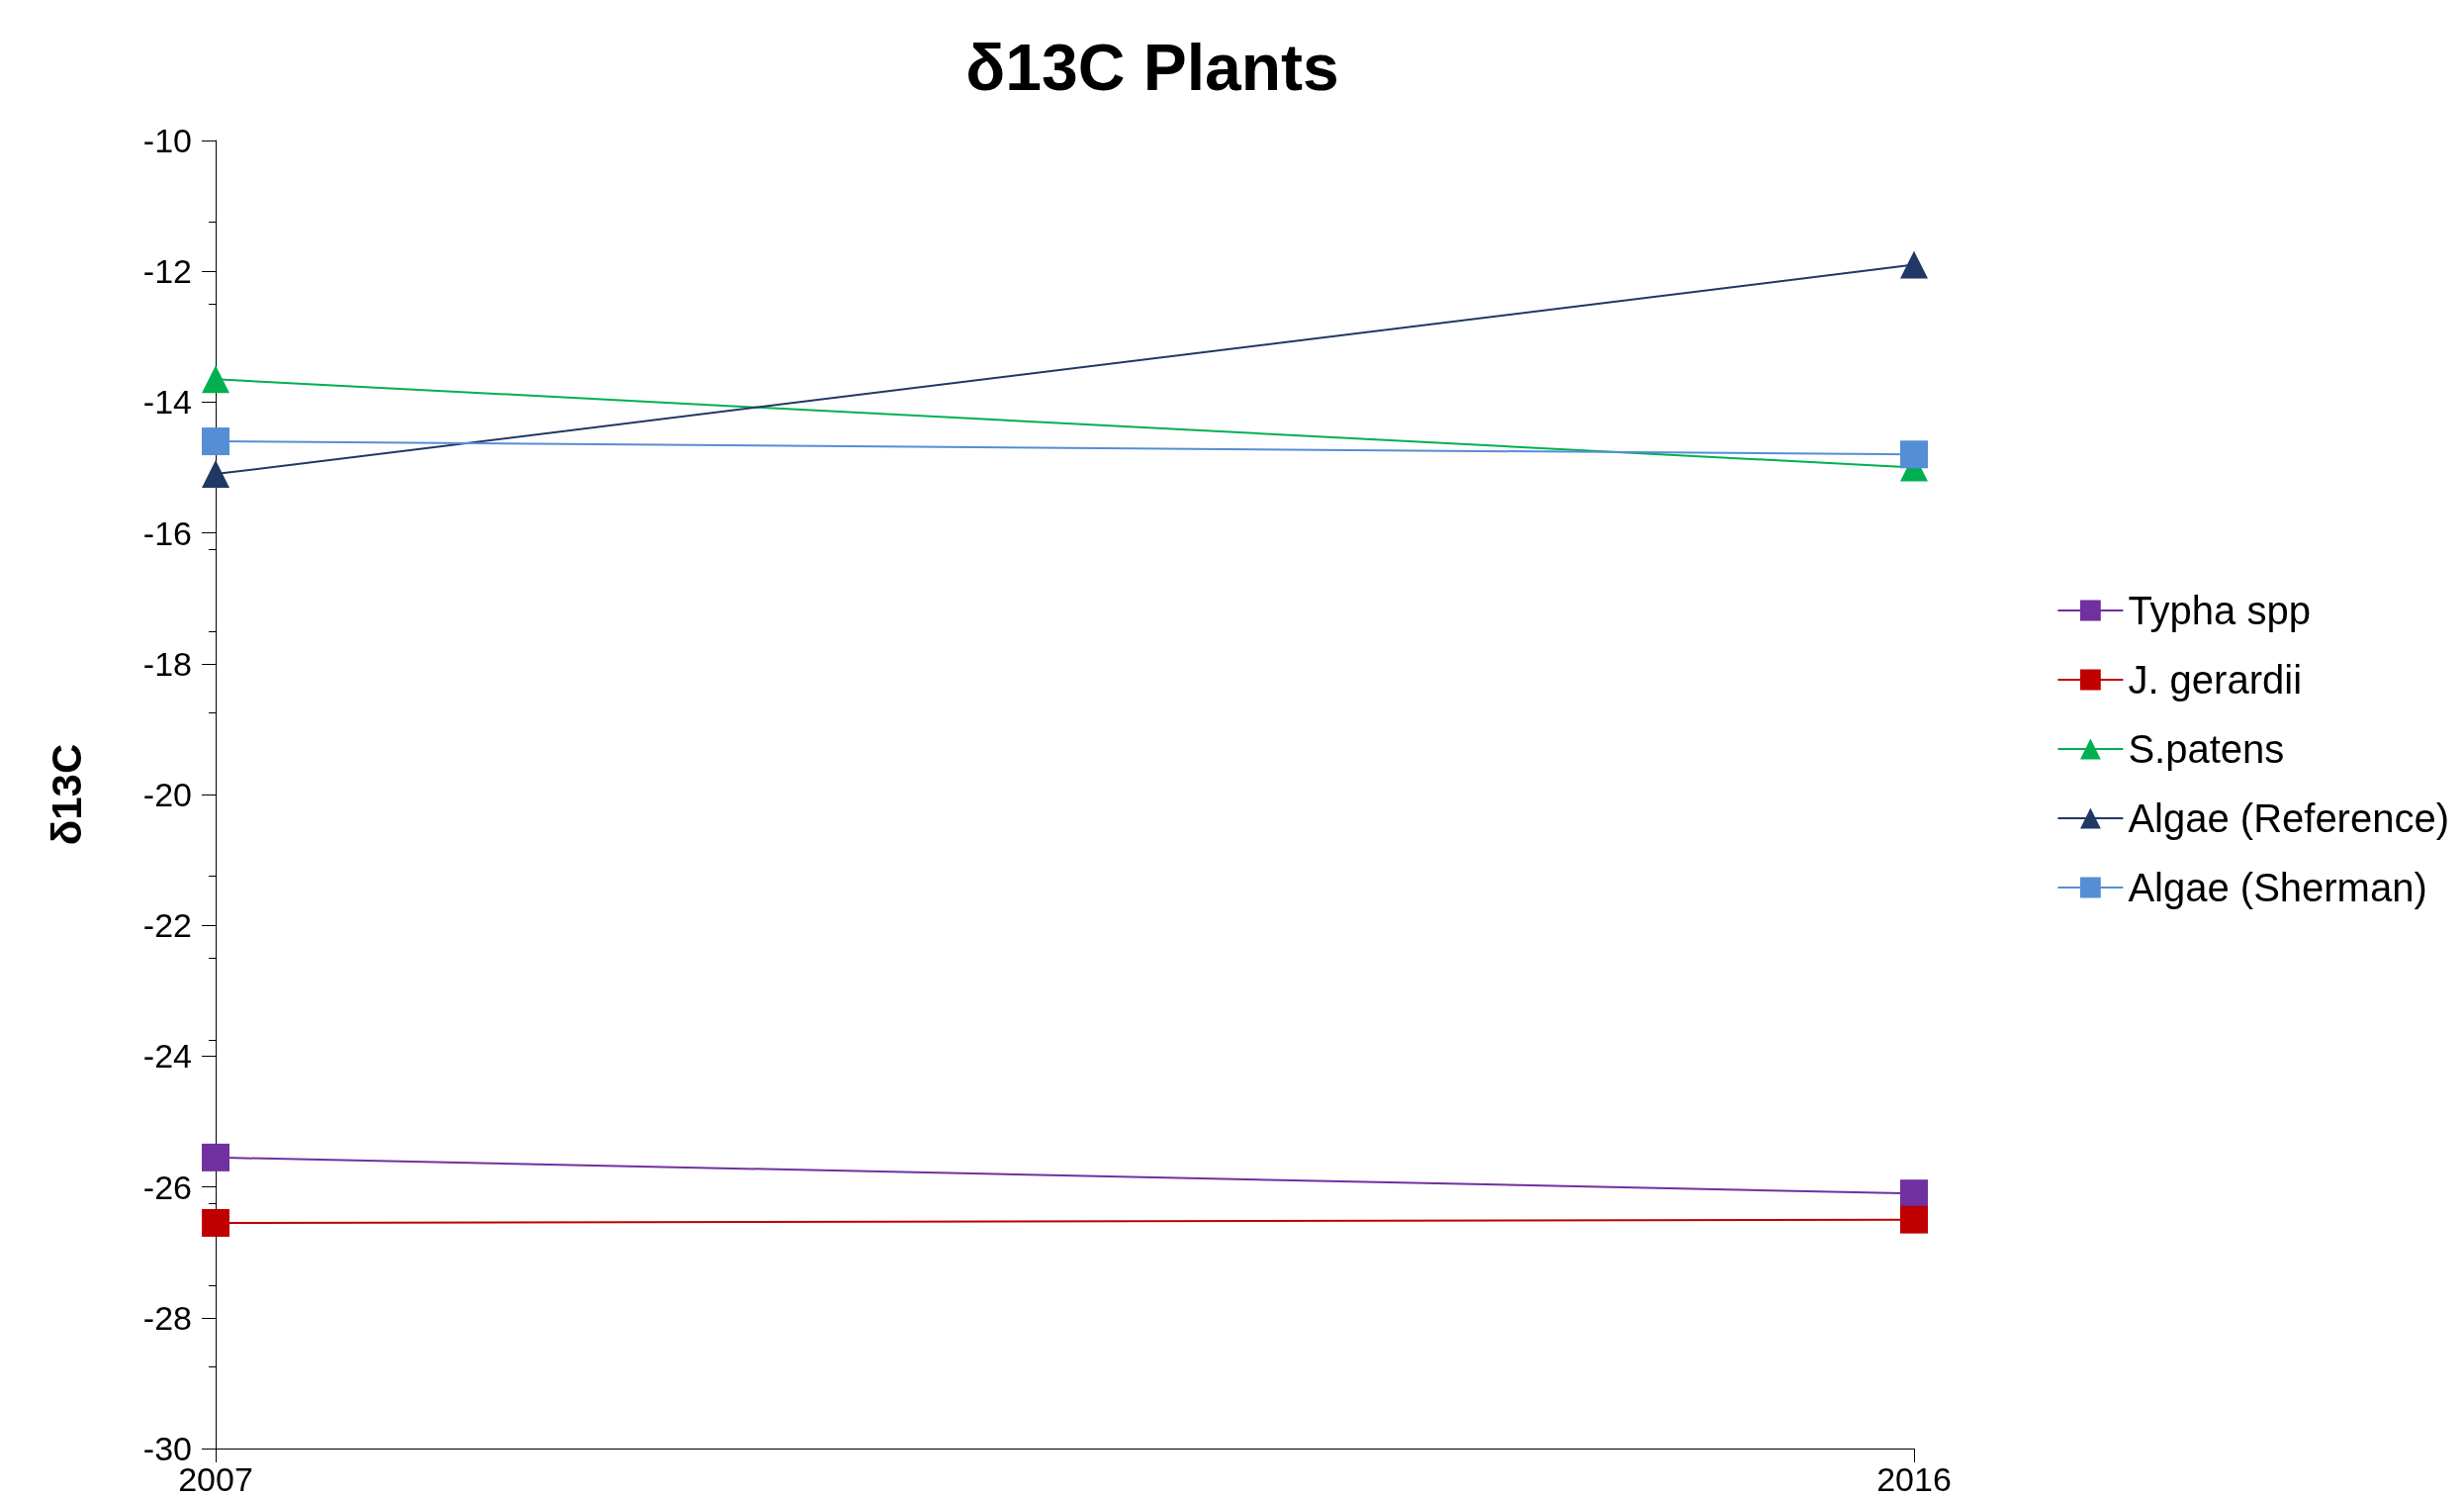 This screenshot has width=2464, height=1498. I want to click on y-tick-label: -12, so click(167, 271).